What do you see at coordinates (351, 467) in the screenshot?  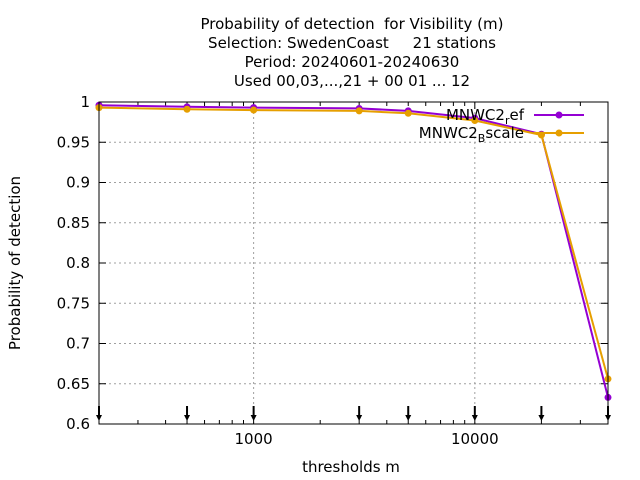 I see `x-axis-label: thresholds m` at bounding box center [351, 467].